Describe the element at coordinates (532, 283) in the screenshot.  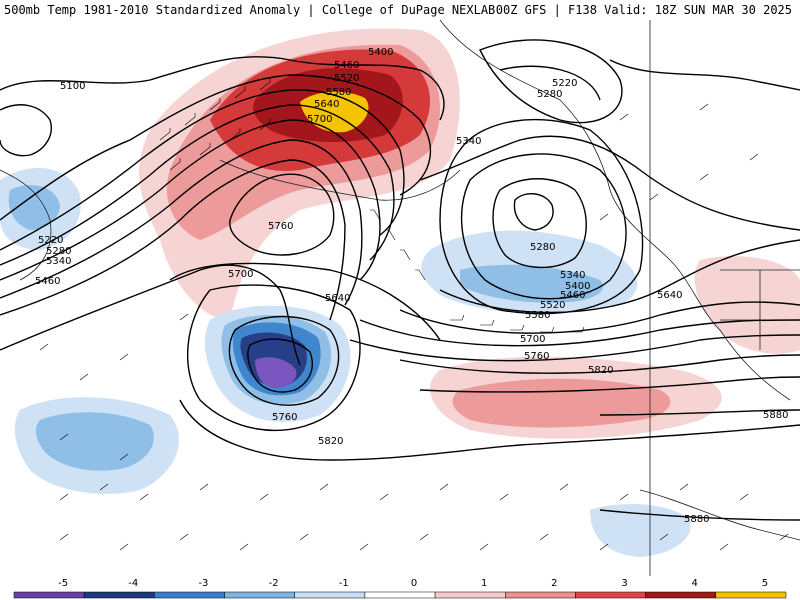
I see `cold-anomaly-gulf-mid` at that location.